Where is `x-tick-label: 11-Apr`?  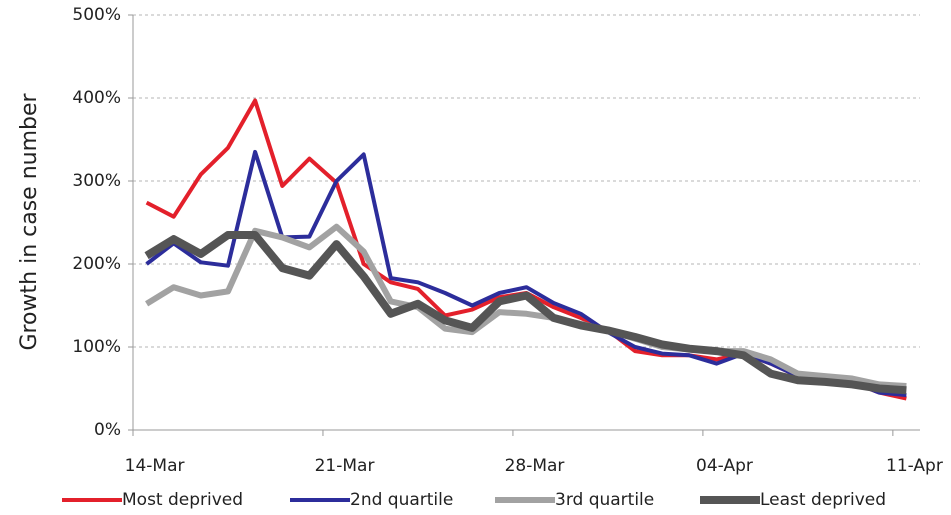
x-tick-label: 11-Apr is located at coordinates (914, 466).